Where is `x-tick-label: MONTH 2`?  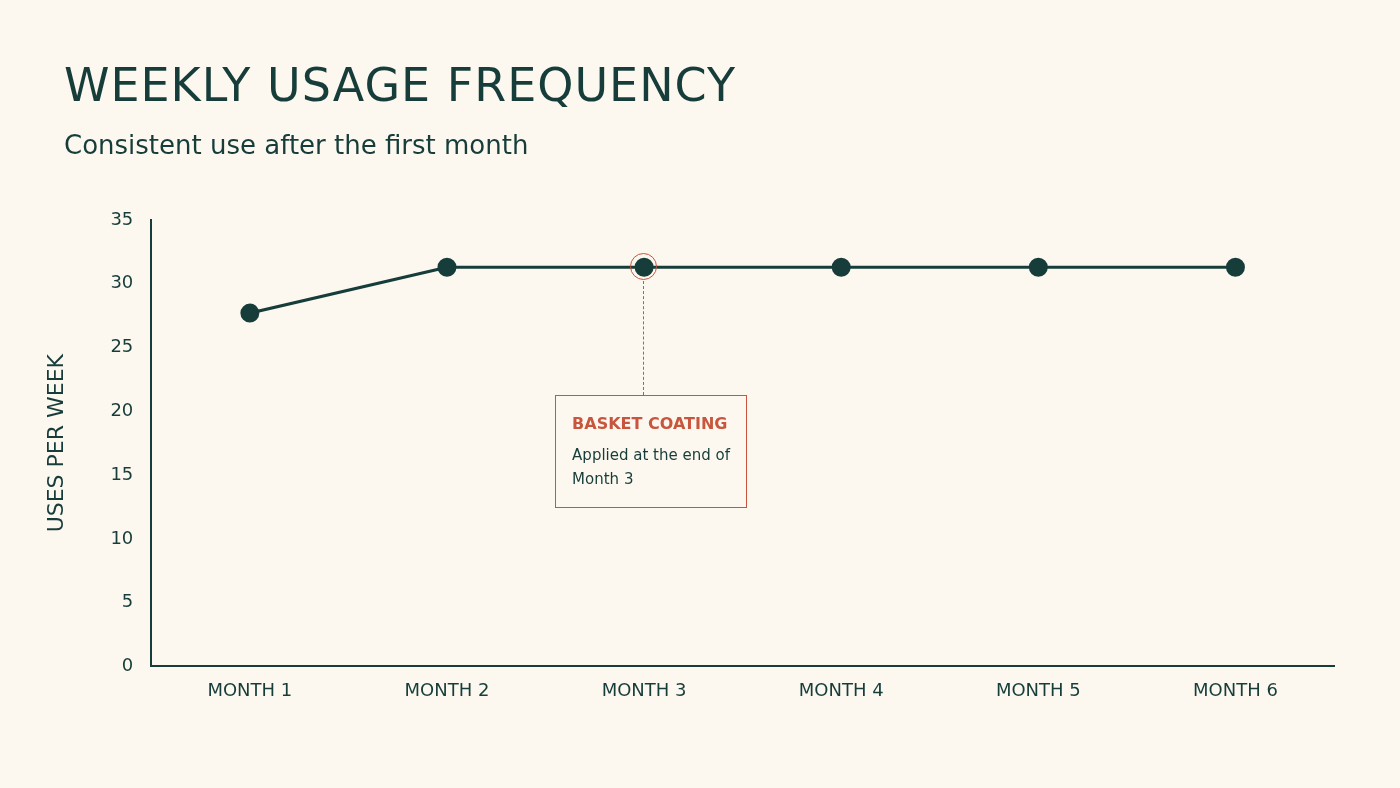 x-tick-label: MONTH 2 is located at coordinates (447, 689).